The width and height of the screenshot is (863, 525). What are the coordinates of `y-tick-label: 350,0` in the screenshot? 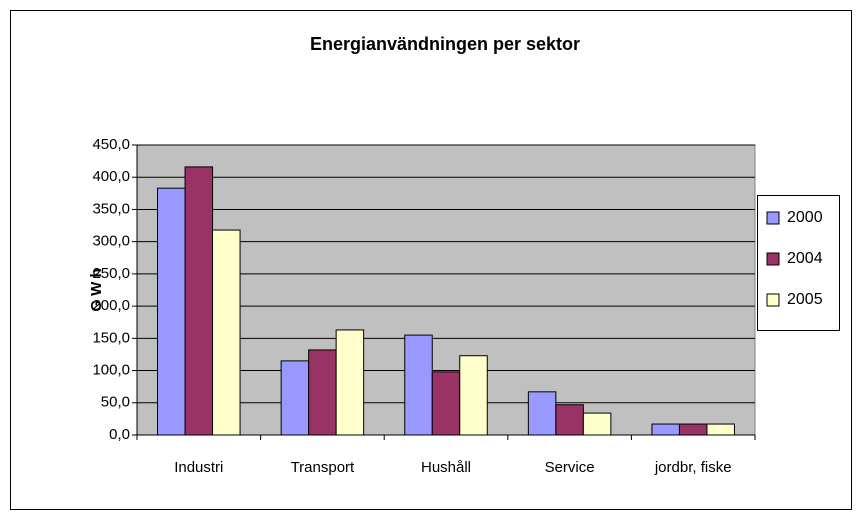 It's located at (111, 208).